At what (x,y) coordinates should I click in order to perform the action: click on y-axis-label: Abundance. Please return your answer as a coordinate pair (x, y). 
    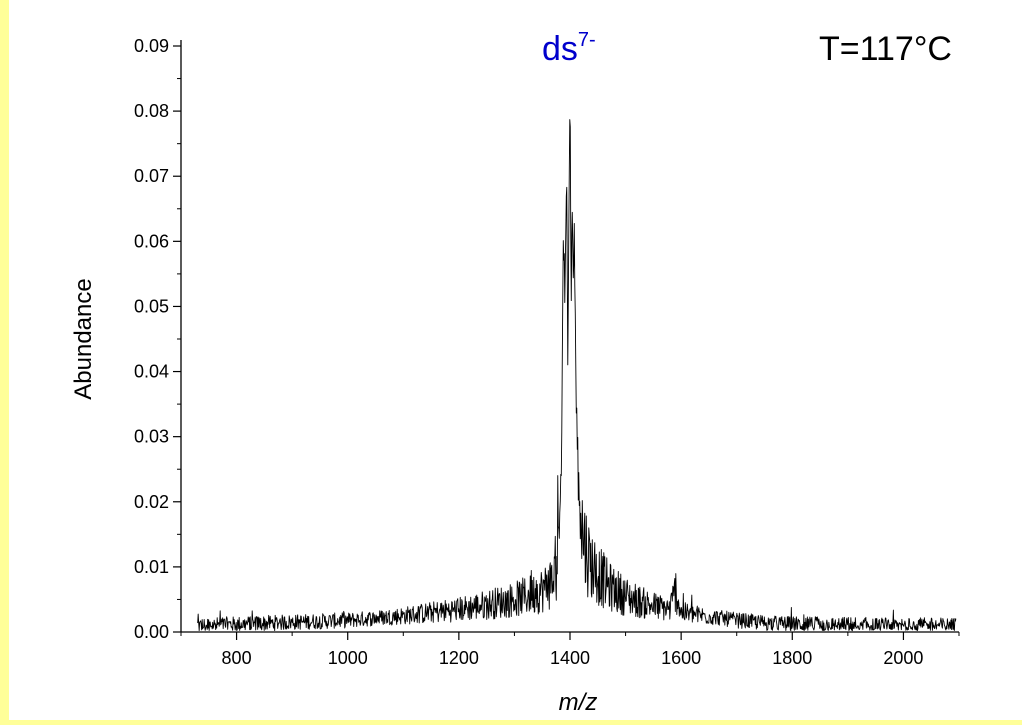
    Looking at the image, I should click on (83, 338).